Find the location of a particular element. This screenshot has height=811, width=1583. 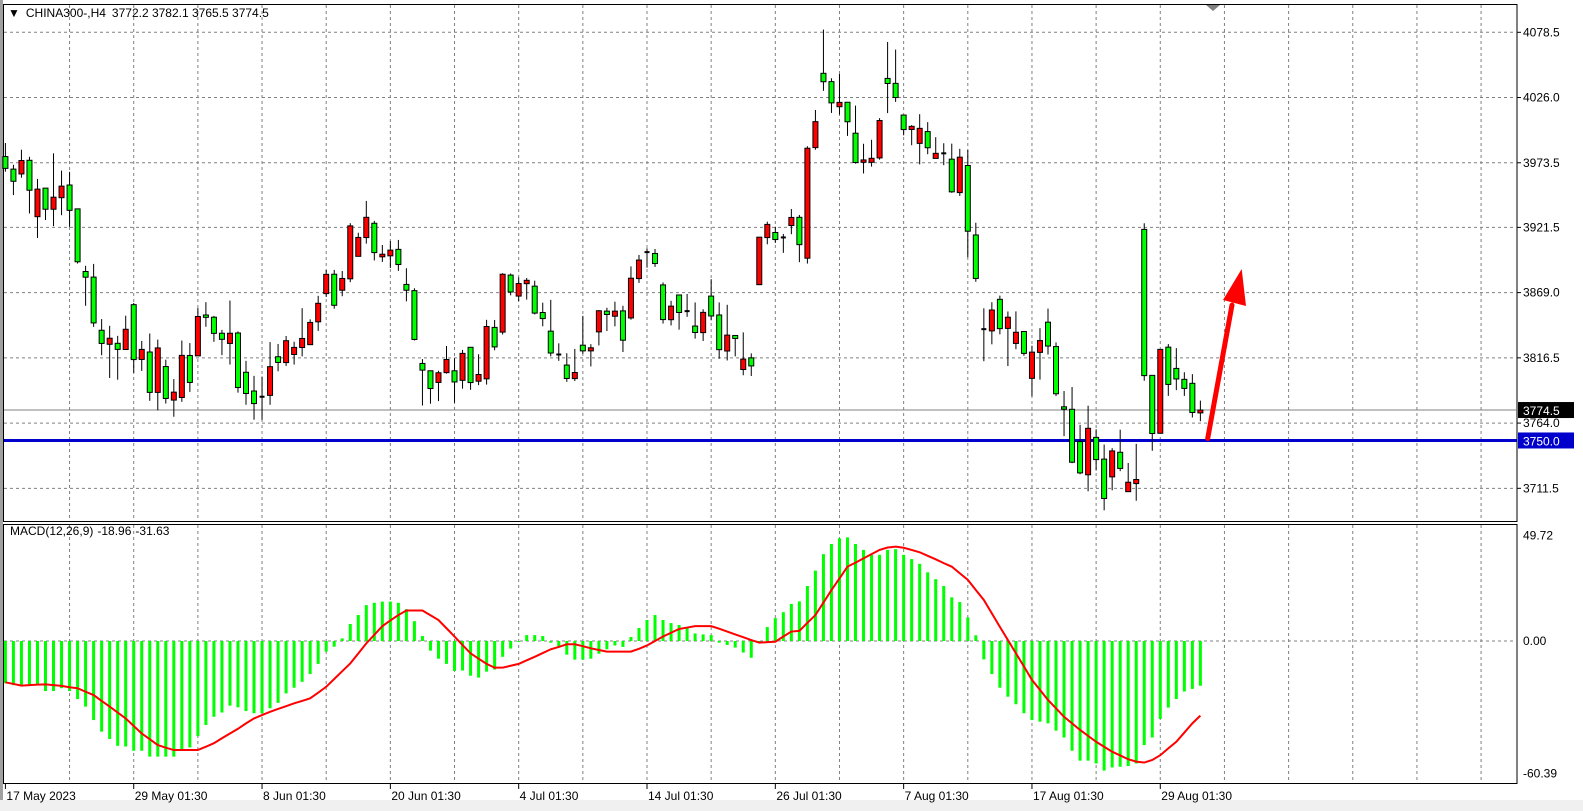

red-up-arrow-head is located at coordinates (1234, 288).